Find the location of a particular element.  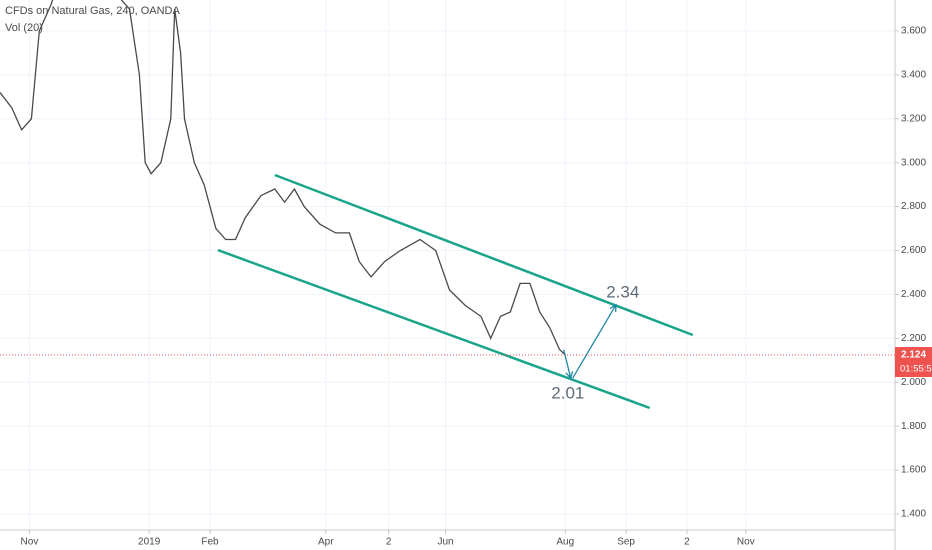

y-tick-label: 3.400 is located at coordinates (913, 75).